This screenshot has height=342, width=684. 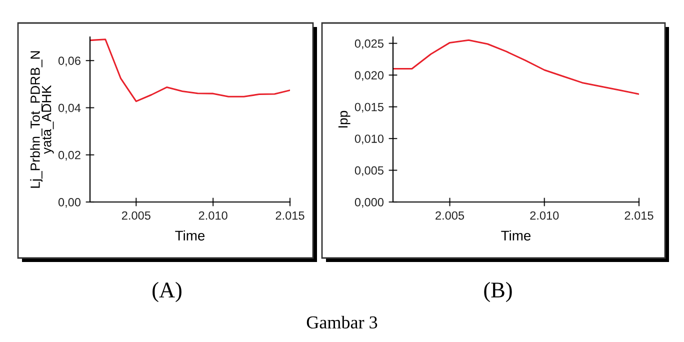 What do you see at coordinates (369, 139) in the screenshot?
I see `y-tick-label: 0,010` at bounding box center [369, 139].